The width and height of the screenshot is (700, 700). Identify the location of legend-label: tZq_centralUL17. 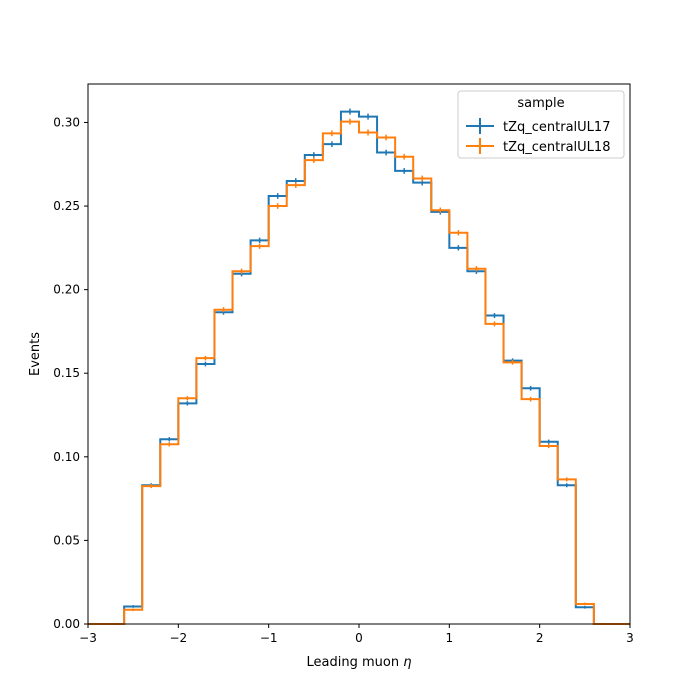
(556, 127).